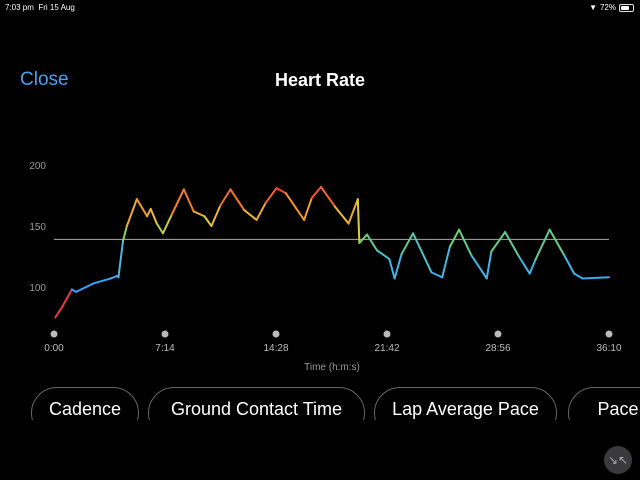 The image size is (640, 480). I want to click on status-time: 7:03 pm, so click(19, 7).